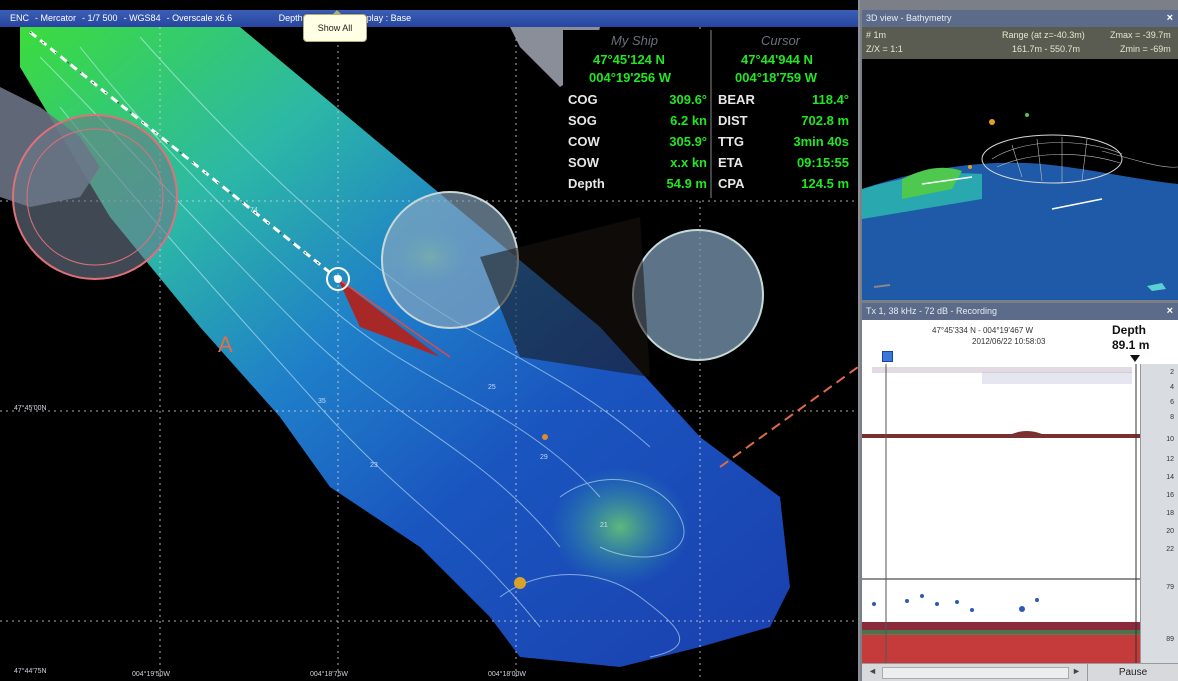 The image size is (1178, 681). I want to click on scale-tick: 18, so click(1170, 513).